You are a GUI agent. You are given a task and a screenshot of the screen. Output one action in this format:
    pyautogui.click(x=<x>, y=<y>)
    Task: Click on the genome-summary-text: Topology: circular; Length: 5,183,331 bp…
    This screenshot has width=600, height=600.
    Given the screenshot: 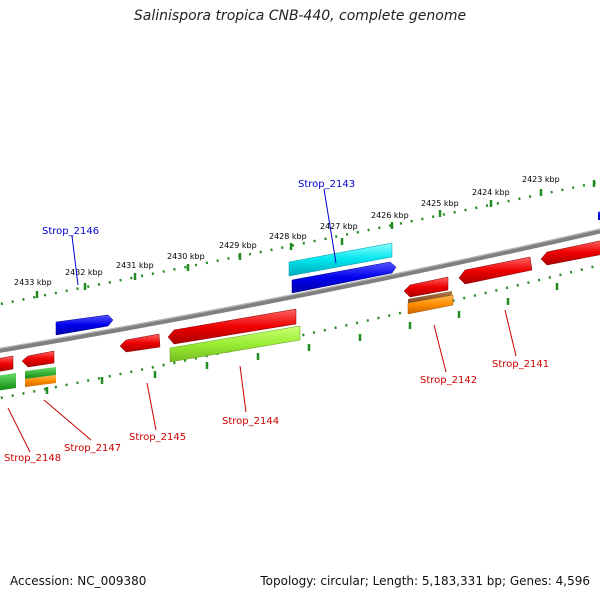 What is the action you would take?
    pyautogui.click(x=425, y=581)
    